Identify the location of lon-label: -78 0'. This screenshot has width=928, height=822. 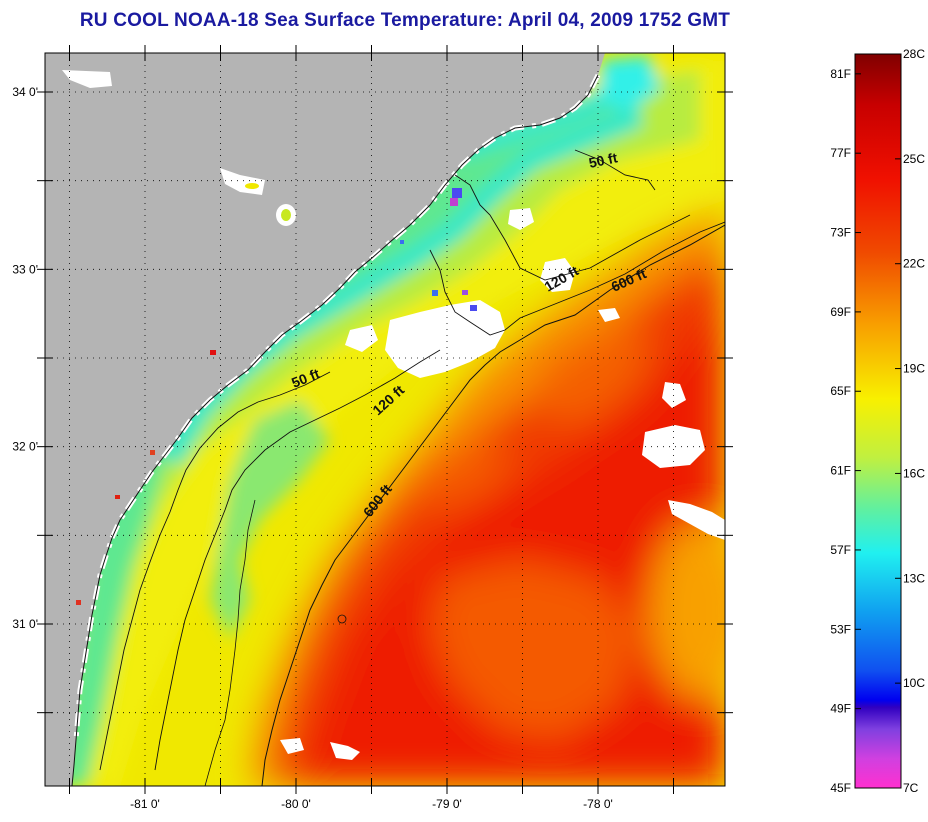
(598, 804).